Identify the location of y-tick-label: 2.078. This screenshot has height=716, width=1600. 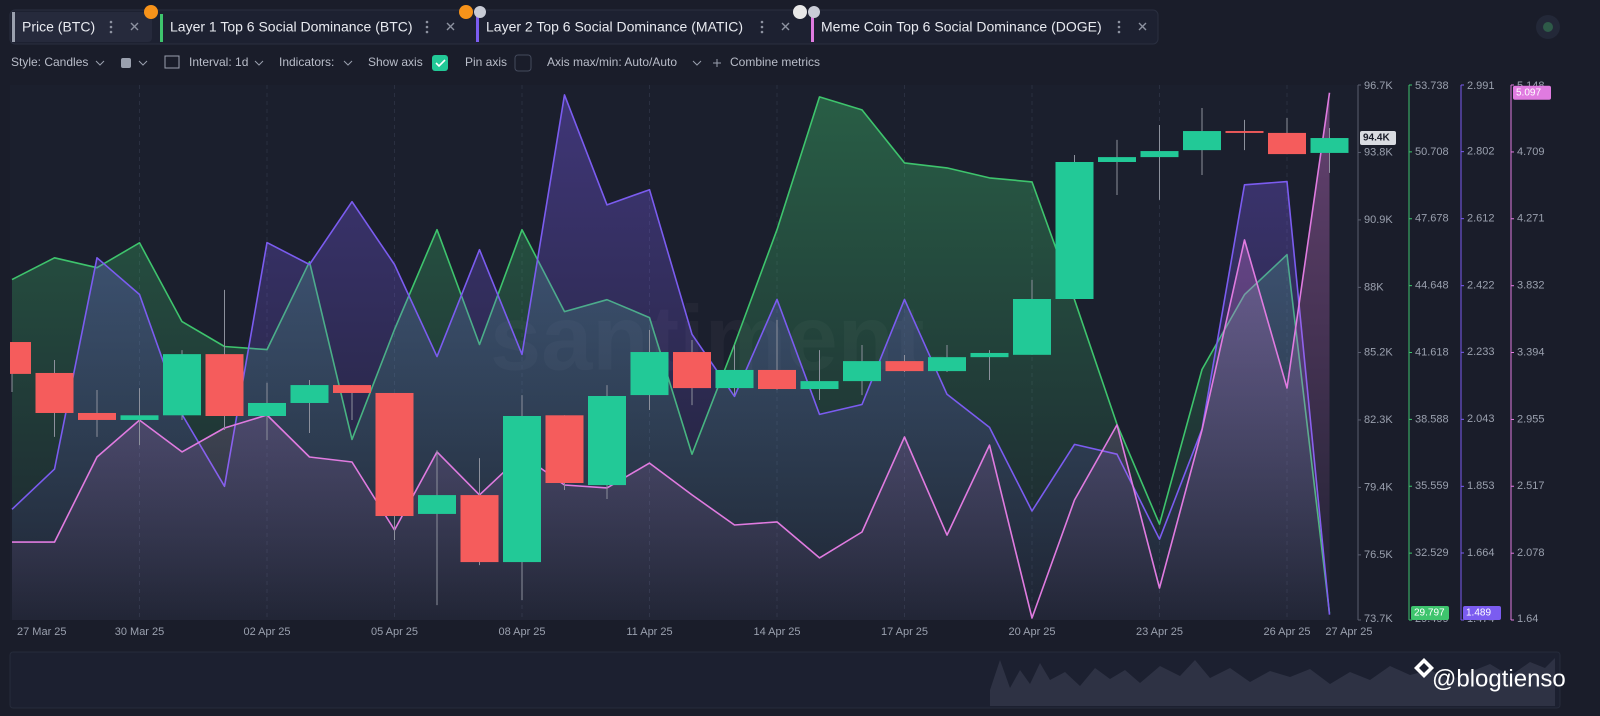
(1531, 553).